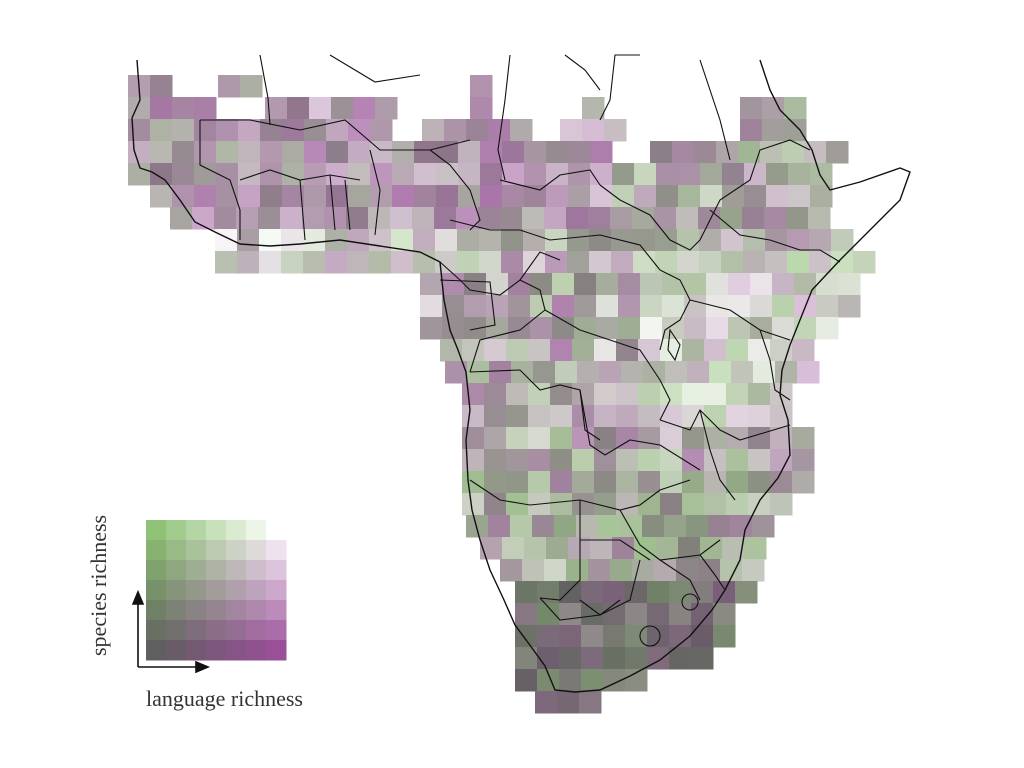 The height and width of the screenshot is (768, 1024). Describe the element at coordinates (98, 585) in the screenshot. I see `legend-y-label: species richness` at that location.